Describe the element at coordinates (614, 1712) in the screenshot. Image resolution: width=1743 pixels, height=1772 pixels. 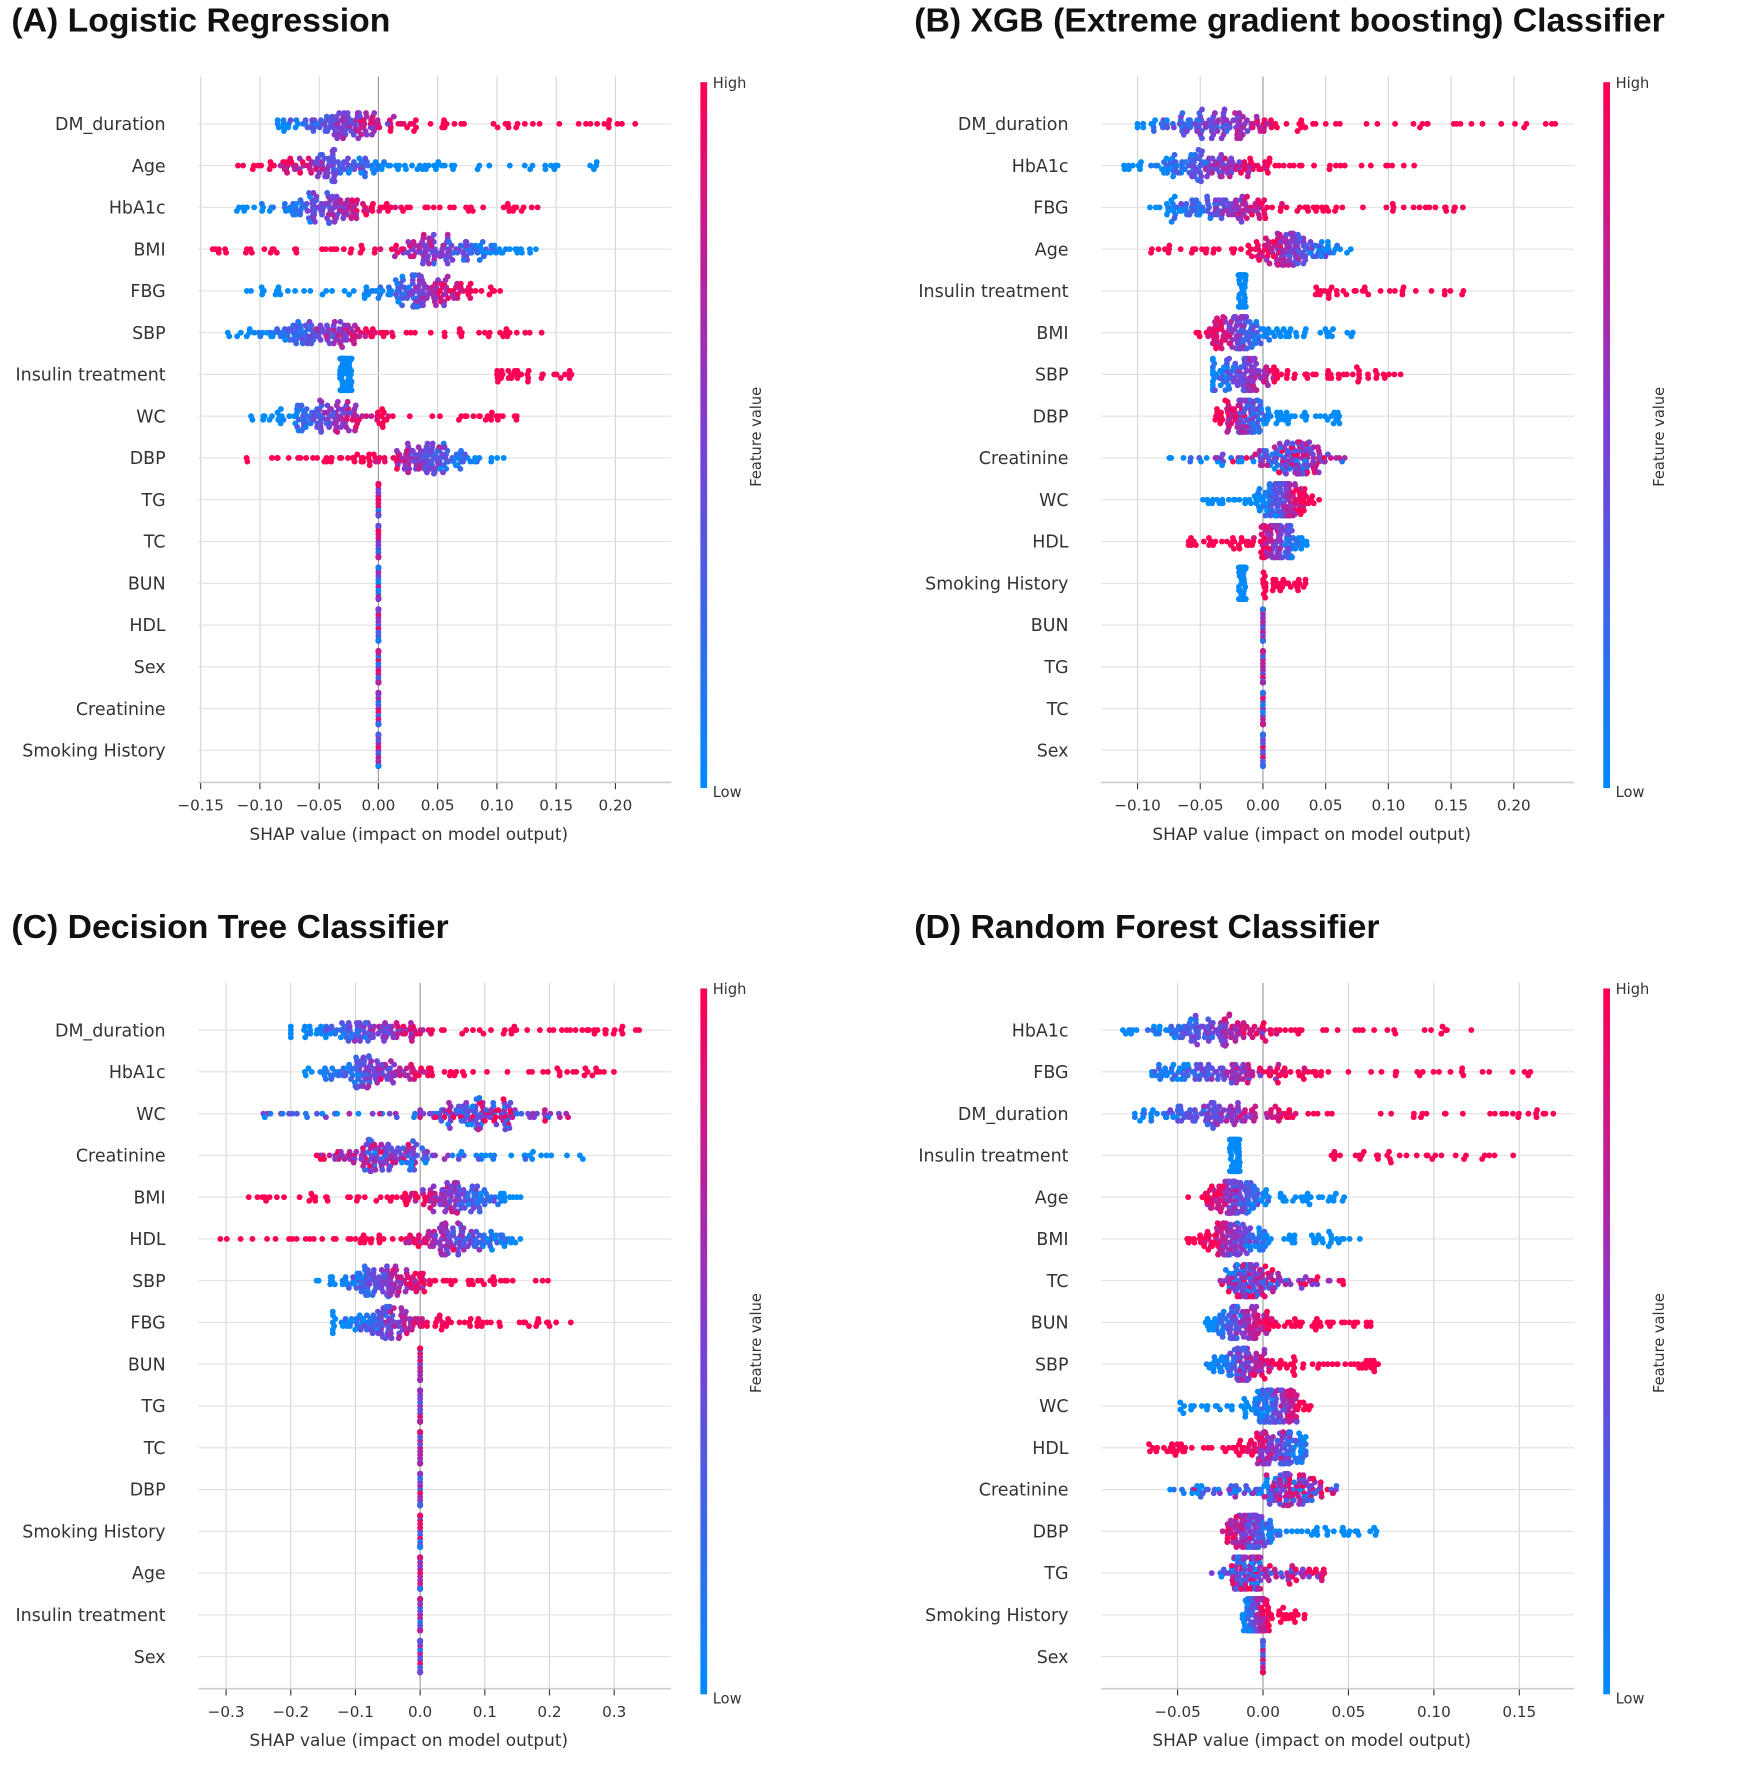
I see `tick-label: 0.3` at that location.